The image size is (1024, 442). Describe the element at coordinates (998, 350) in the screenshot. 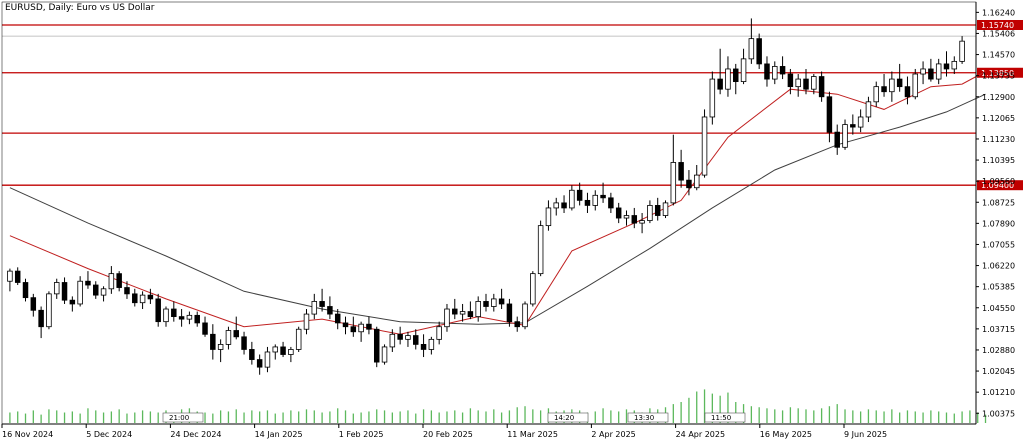

I see `y-tick-label: 1.02880` at that location.